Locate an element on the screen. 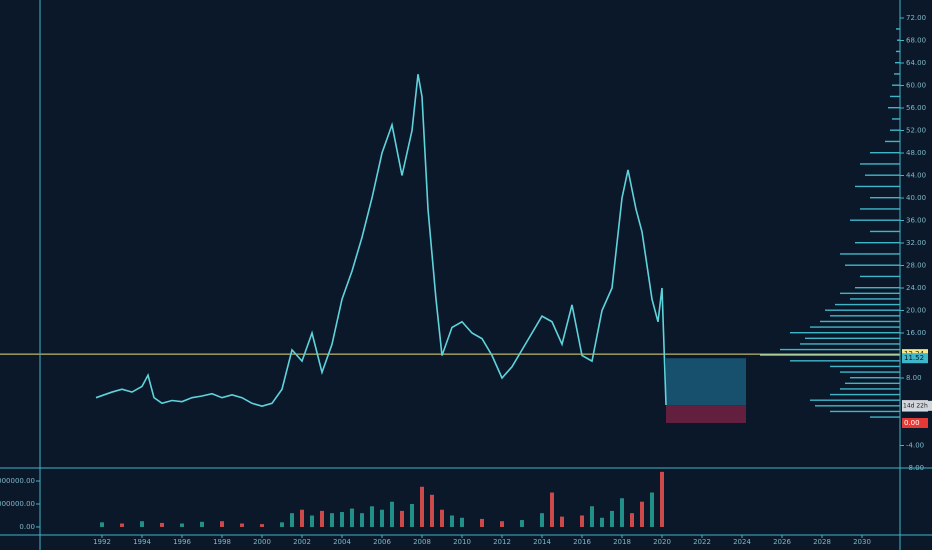 The height and width of the screenshot is (550, 932). x-tick-label: 2018 is located at coordinates (622, 542).